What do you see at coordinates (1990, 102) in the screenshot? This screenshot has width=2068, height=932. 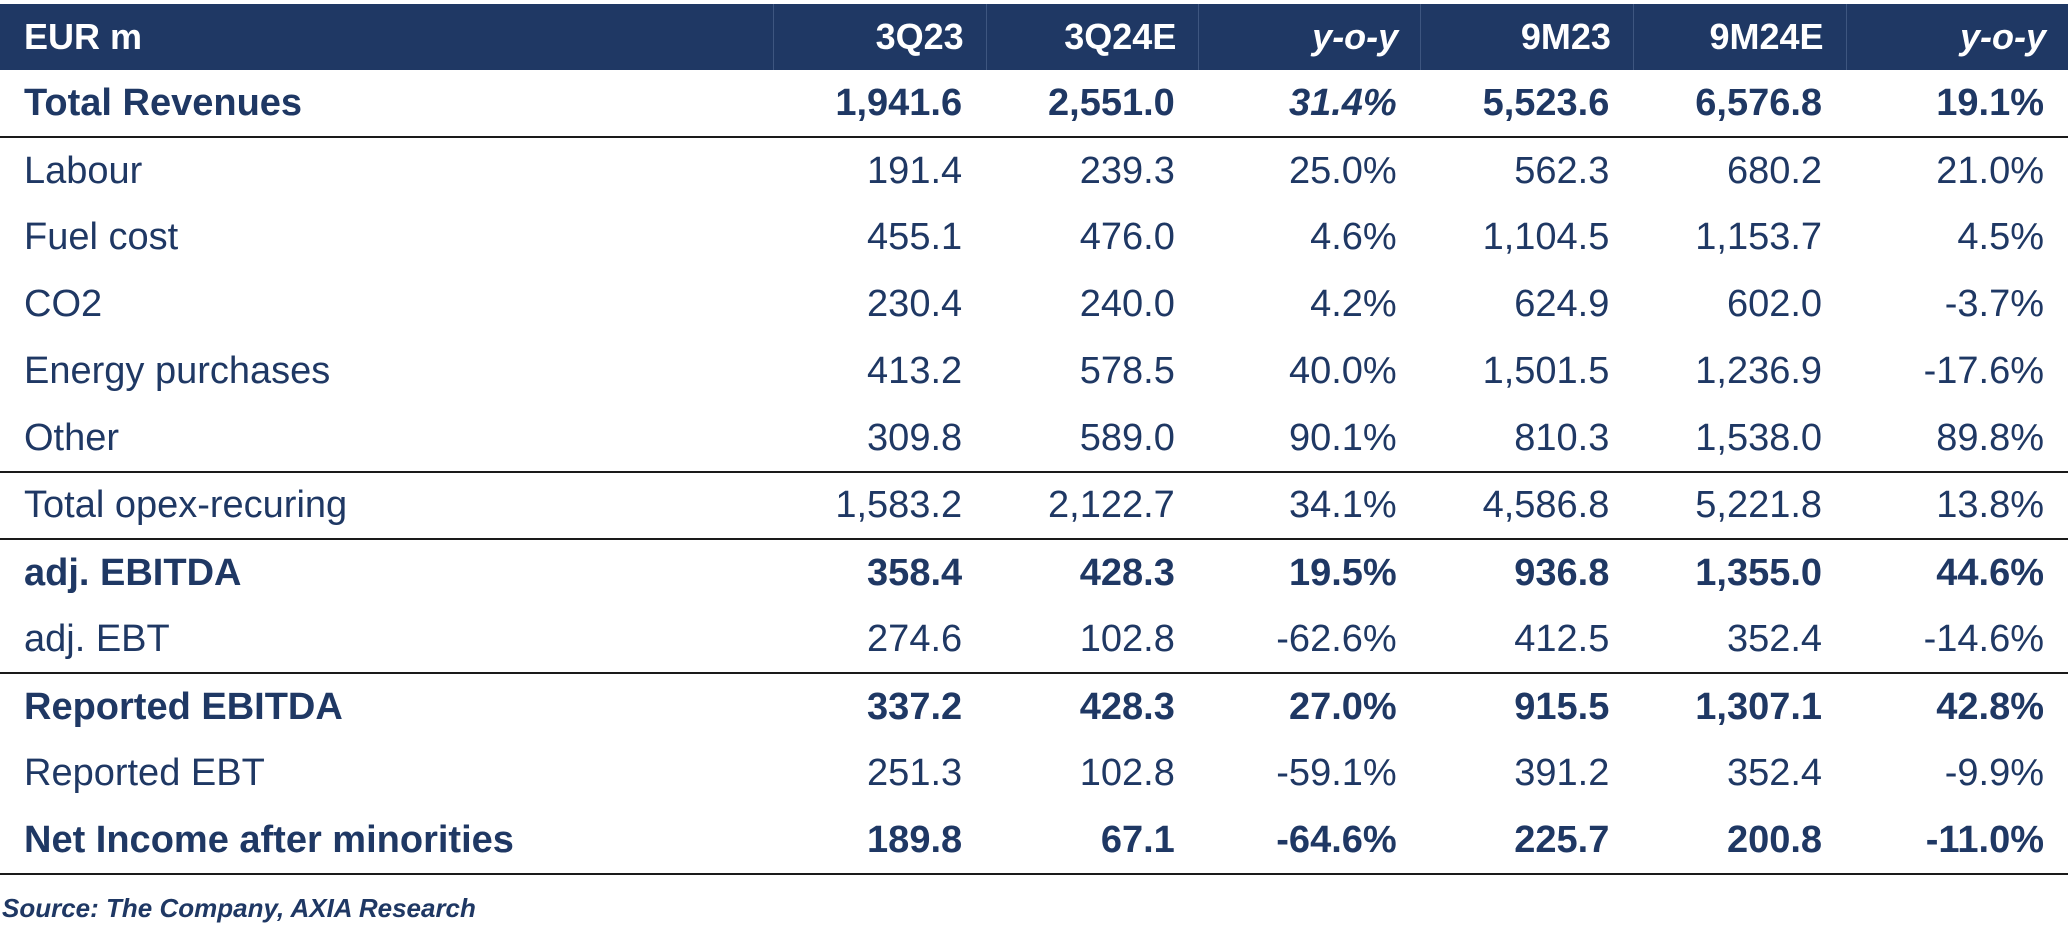 I see `cell: 19.1%` at bounding box center [1990, 102].